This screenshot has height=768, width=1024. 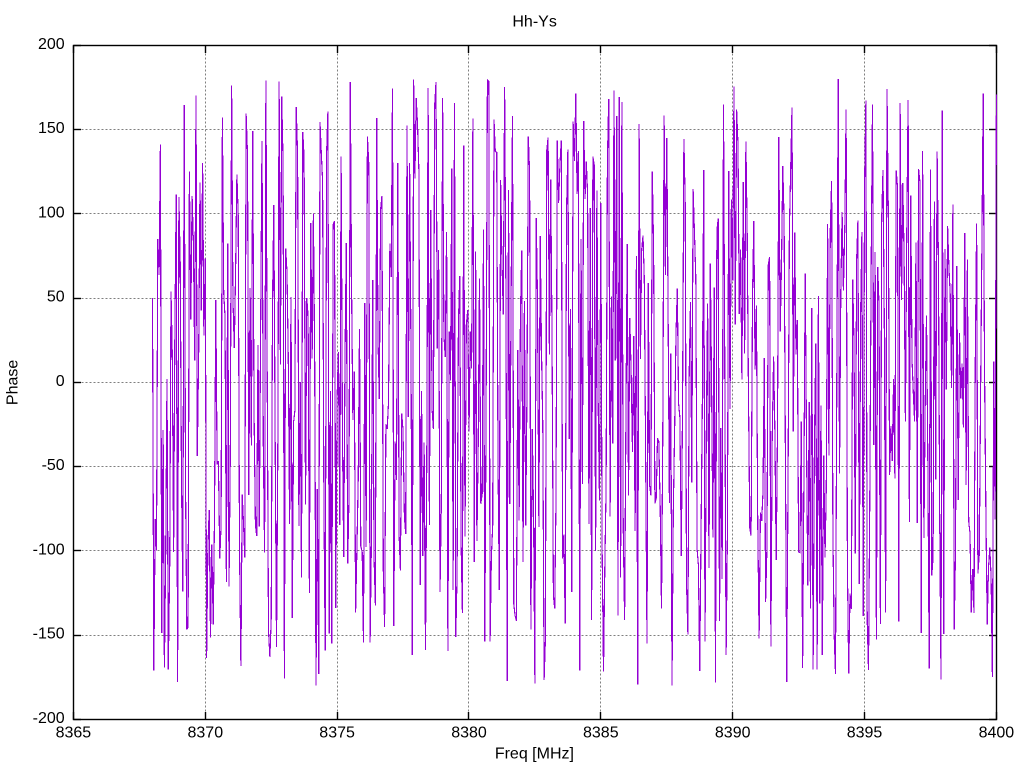 What do you see at coordinates (51, 44) in the screenshot?
I see `svg-text: 200` at bounding box center [51, 44].